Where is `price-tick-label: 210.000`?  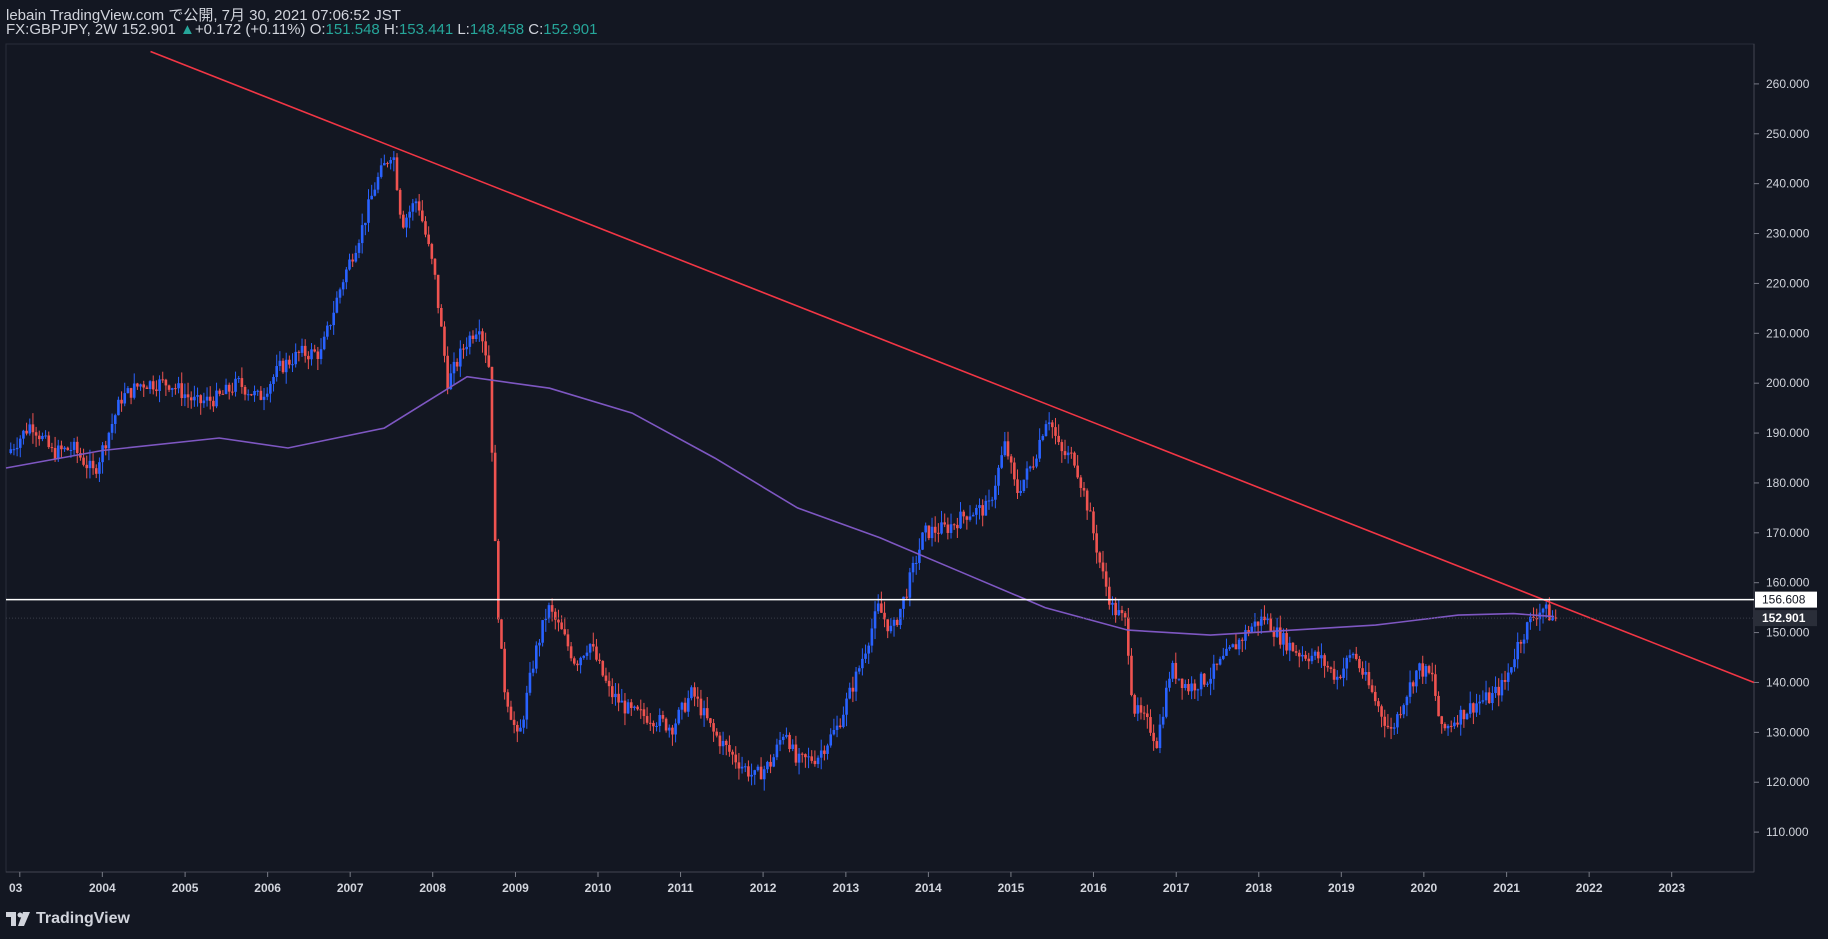 price-tick-label: 210.000 is located at coordinates (1788, 333).